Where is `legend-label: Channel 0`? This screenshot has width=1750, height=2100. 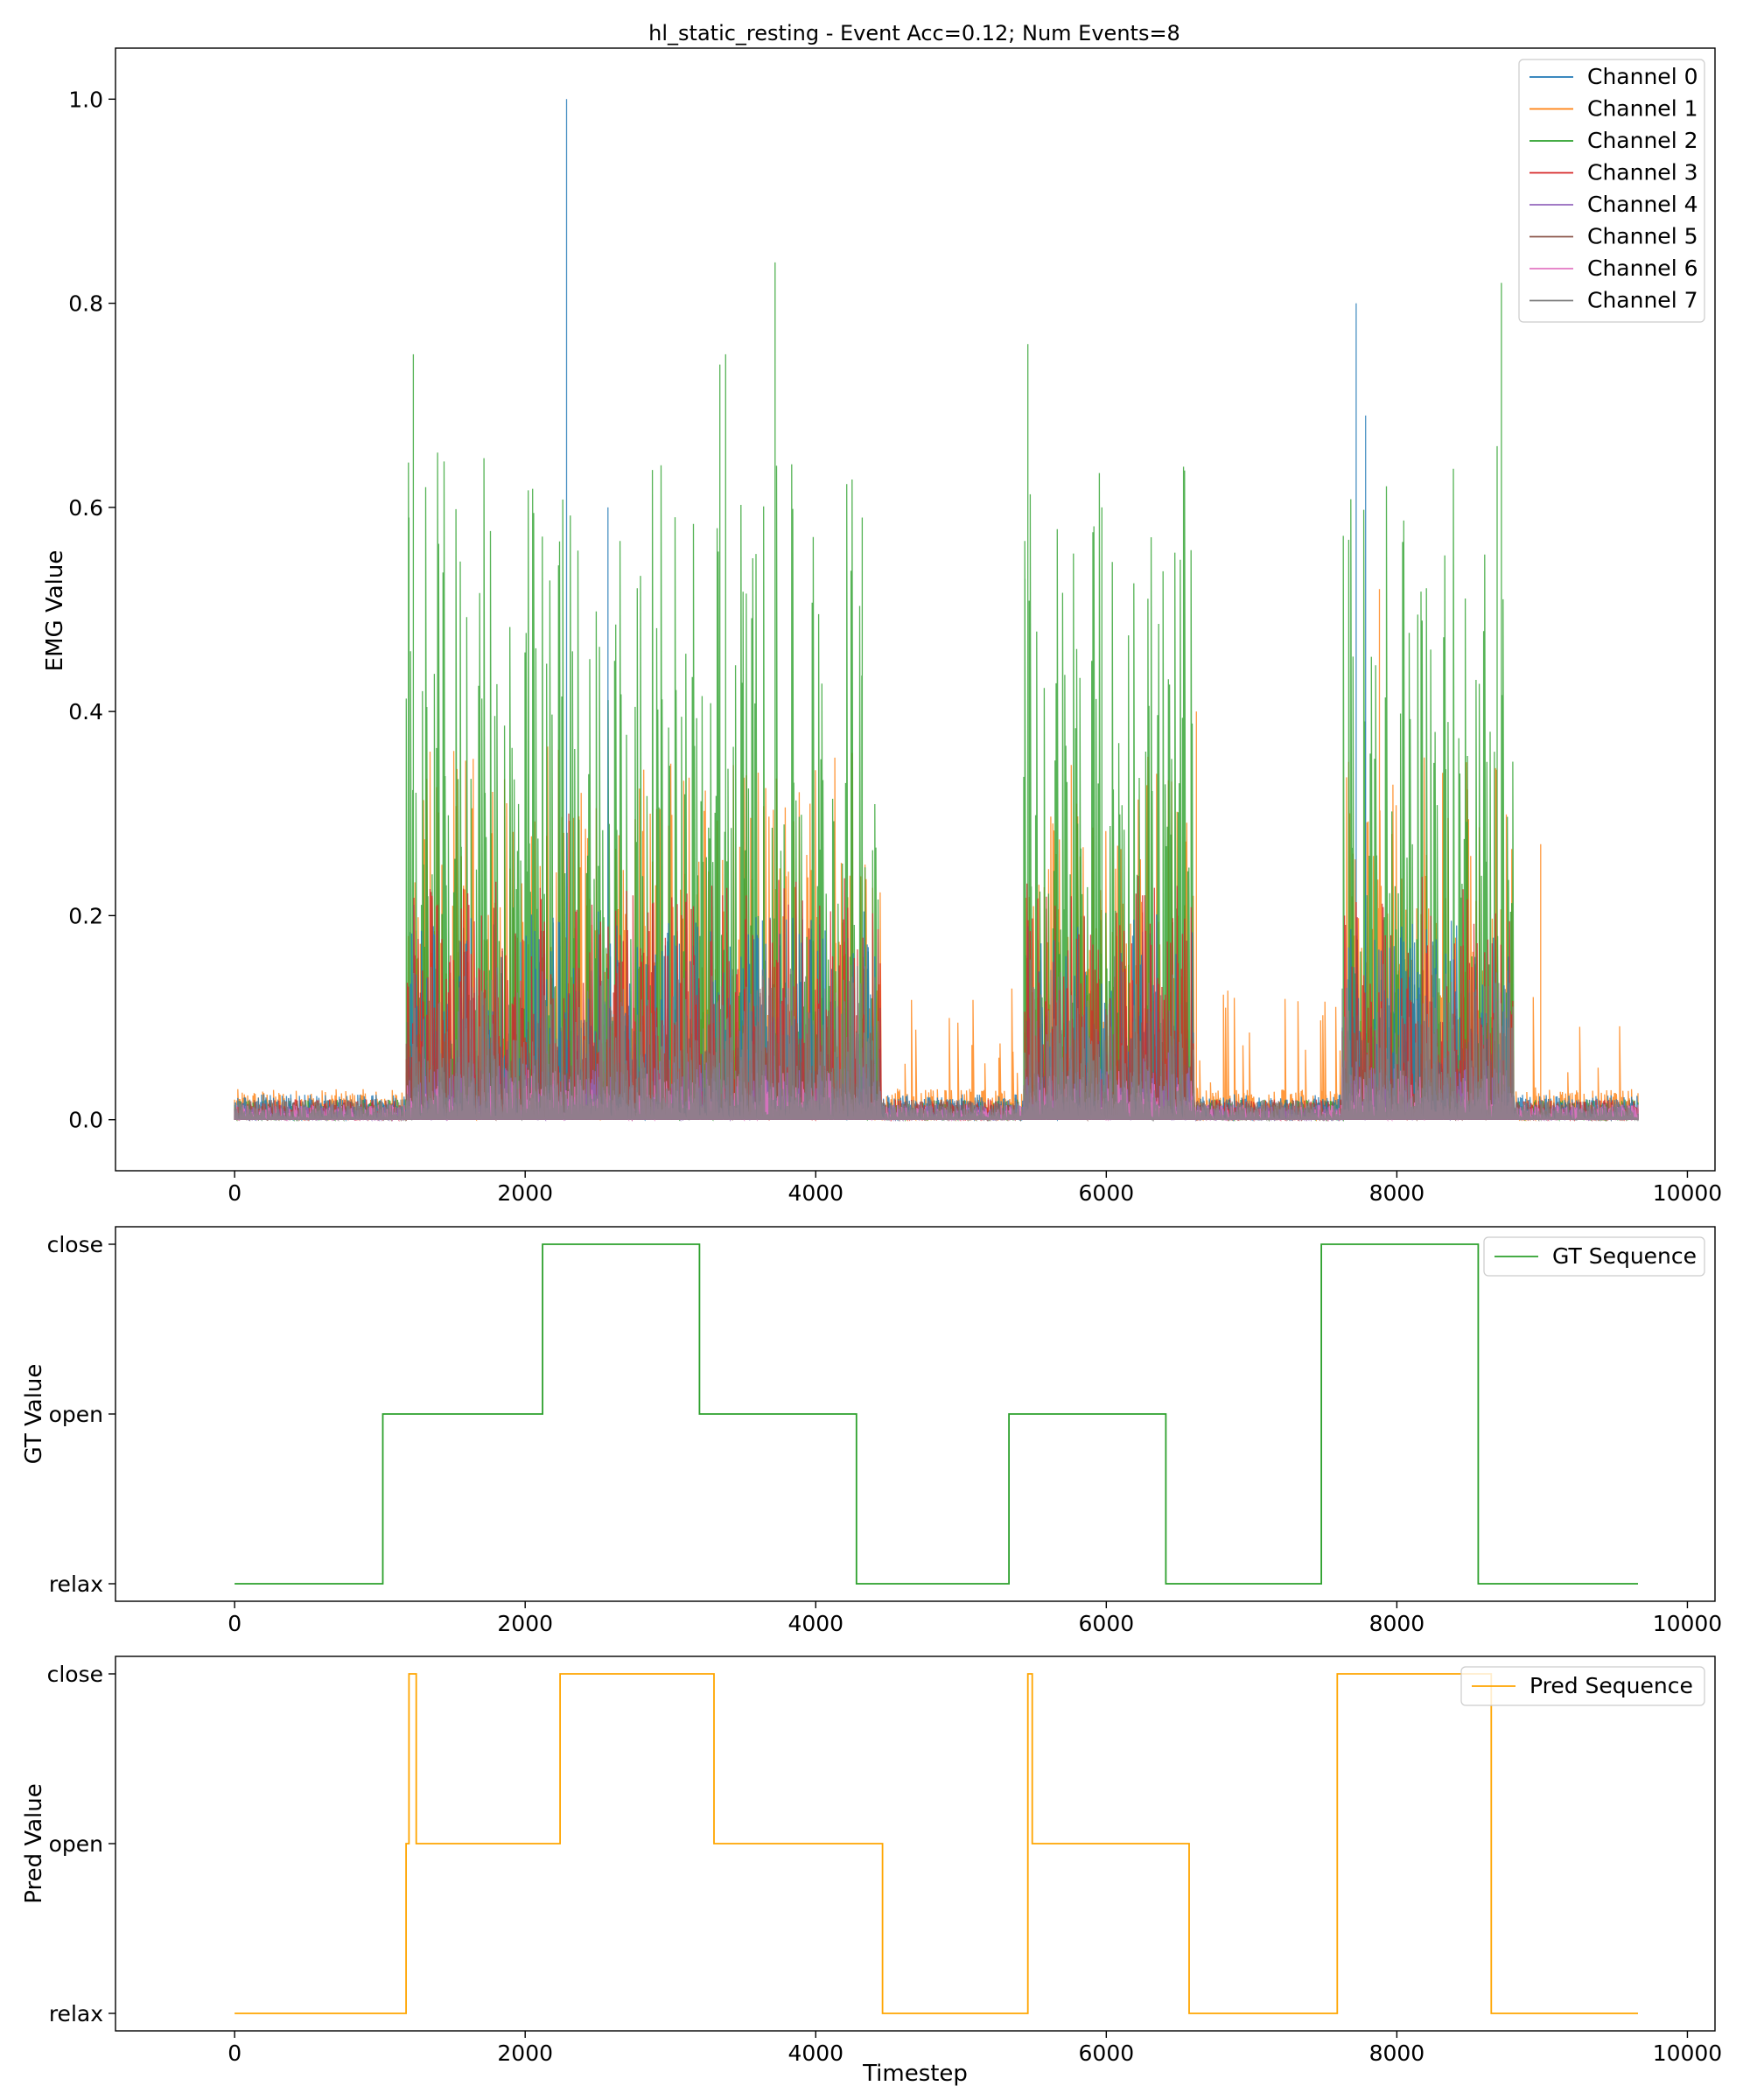
legend-label: Channel 0 is located at coordinates (1642, 76).